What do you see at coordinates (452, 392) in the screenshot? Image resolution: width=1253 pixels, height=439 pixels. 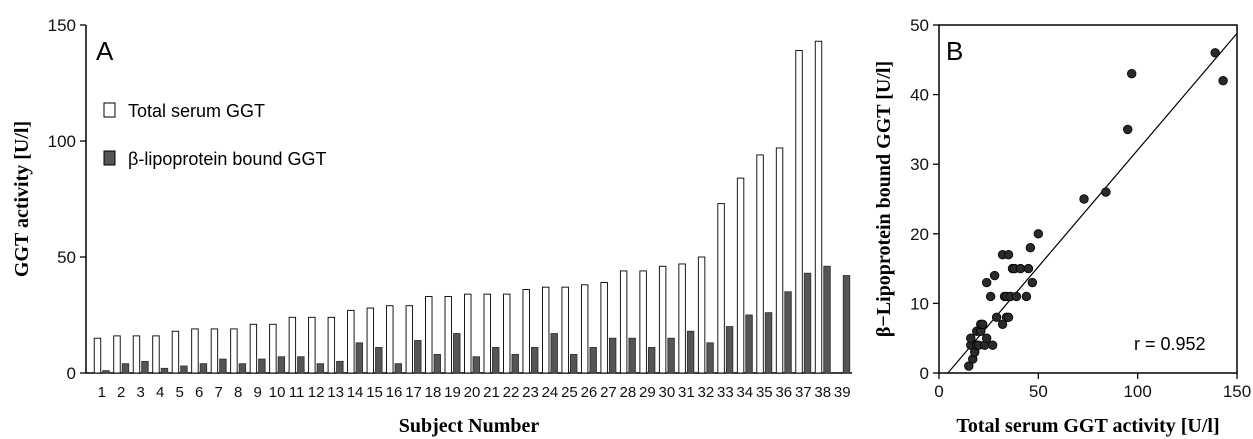 I see `panel-a-x-tick-label: 19` at bounding box center [452, 392].